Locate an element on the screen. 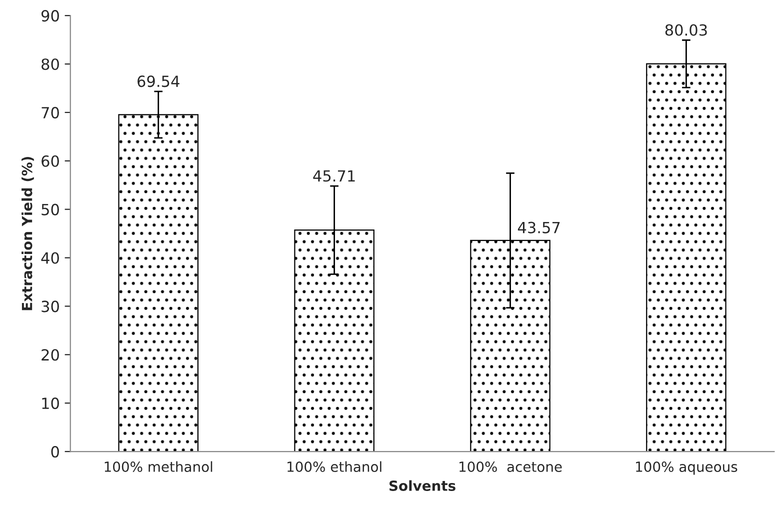 The image size is (782, 519). y-tick-label: 70 is located at coordinates (50, 112).